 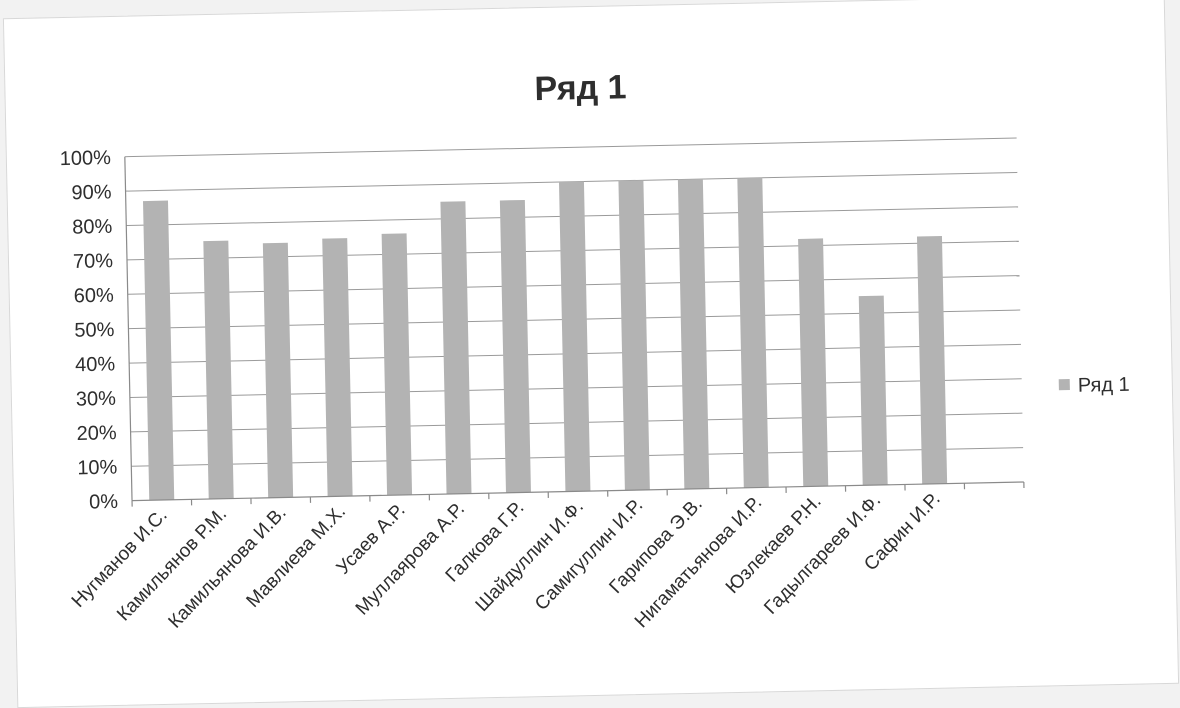 I want to click on x-tick-label: Мавлиева М.Х., so click(x=296, y=556).